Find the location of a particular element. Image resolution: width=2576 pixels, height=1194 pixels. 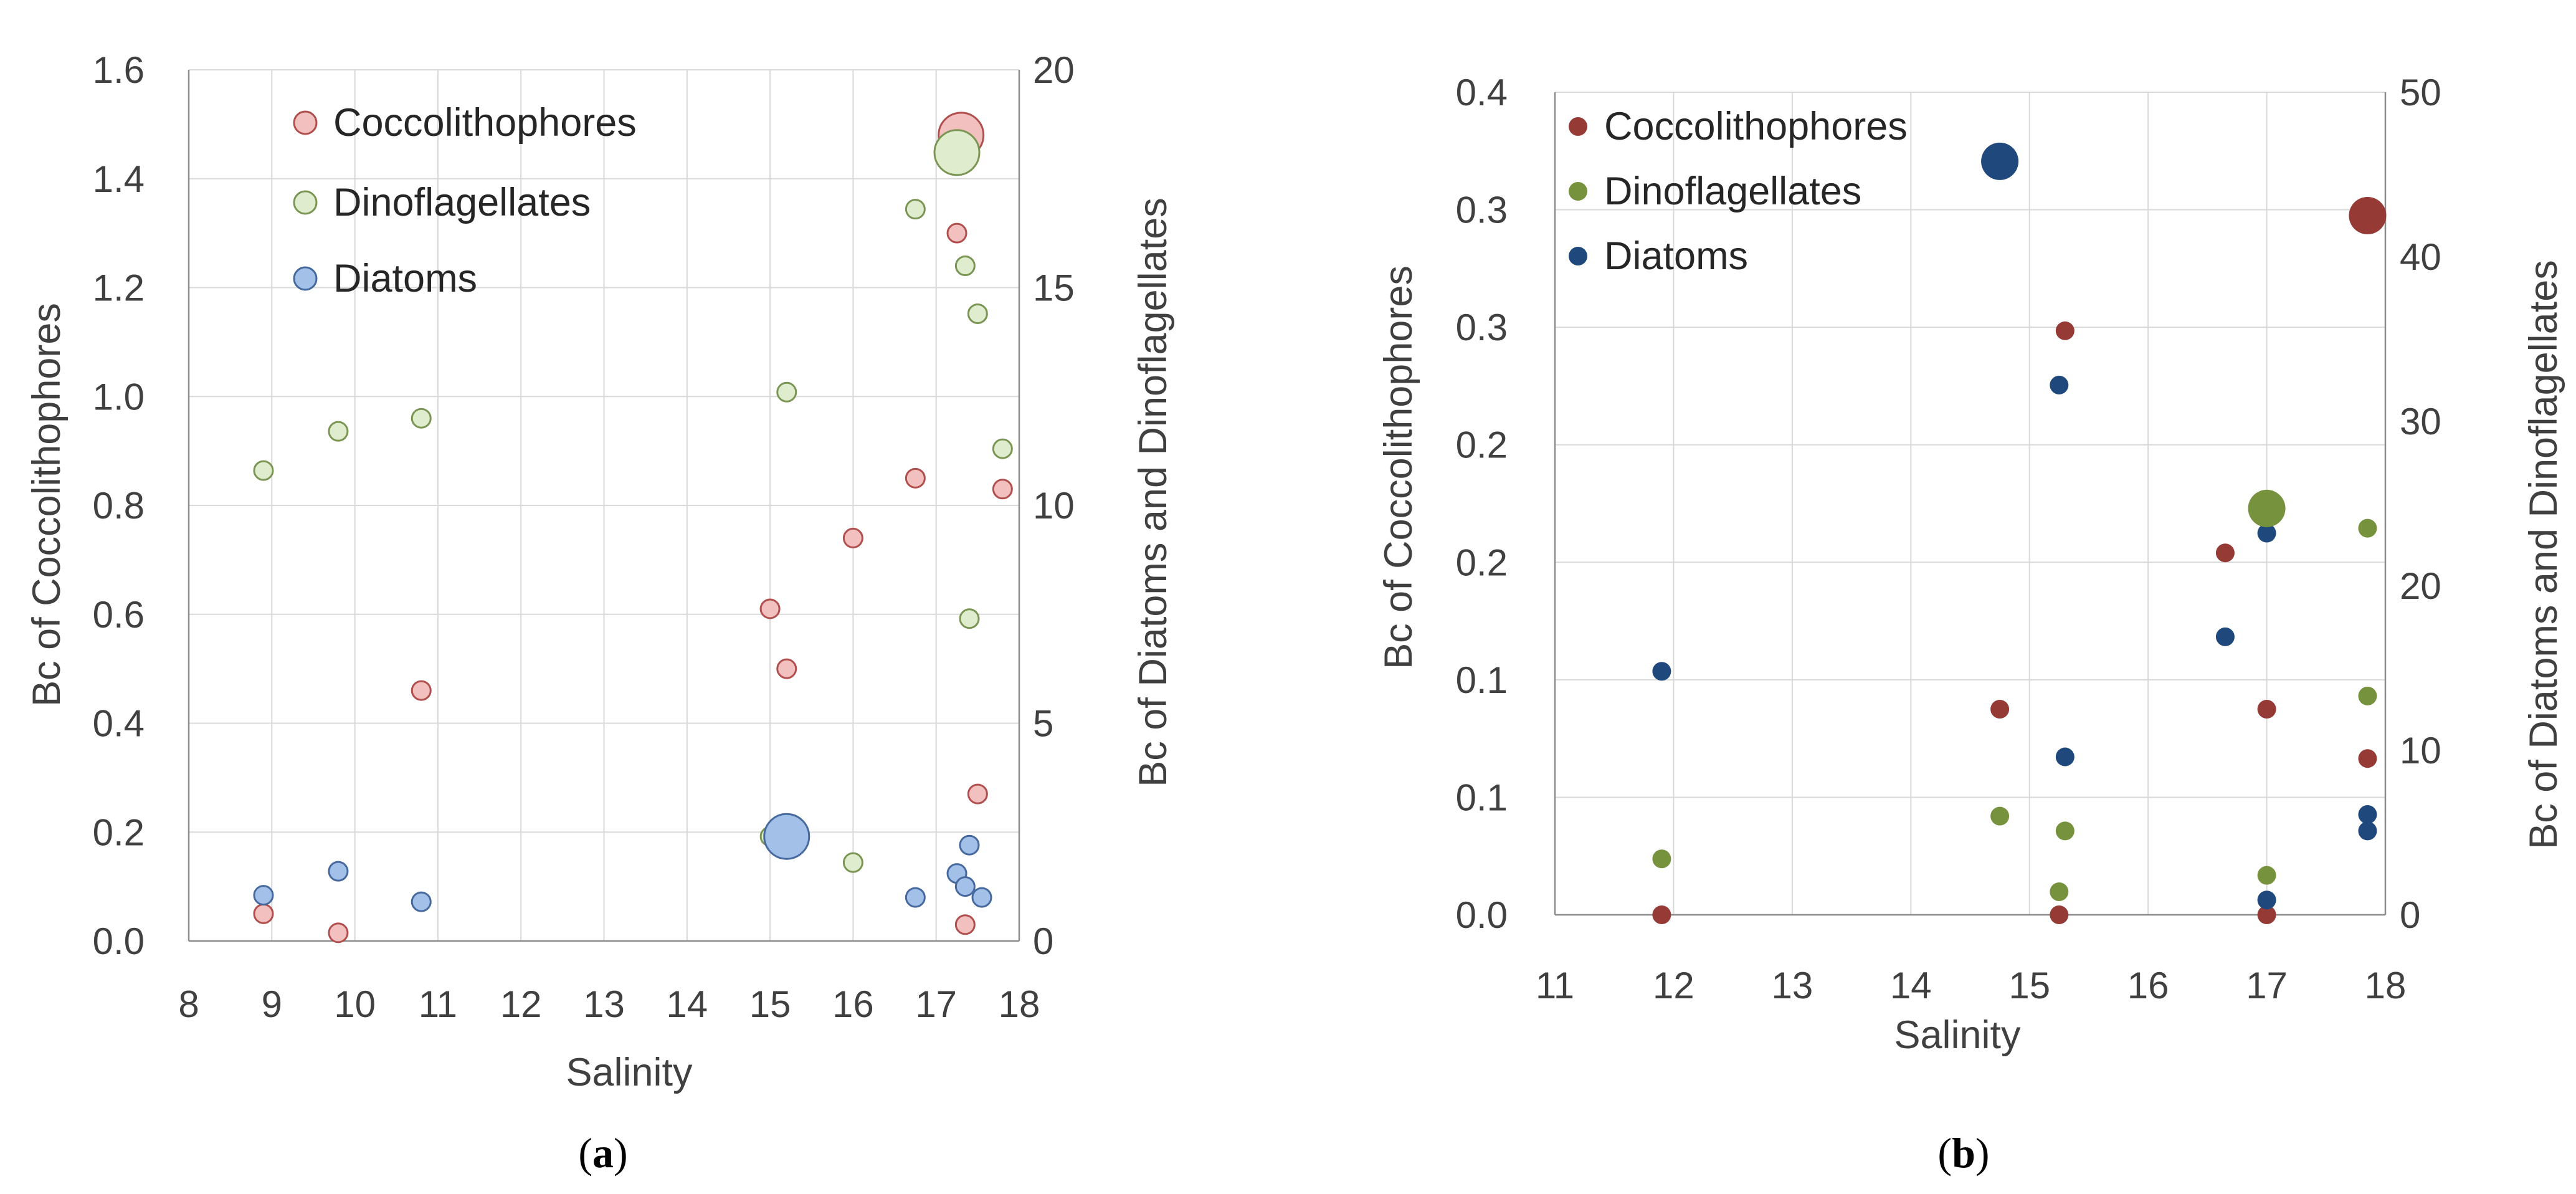

chart-a-x-tick-label: 17 is located at coordinates (936, 1004).